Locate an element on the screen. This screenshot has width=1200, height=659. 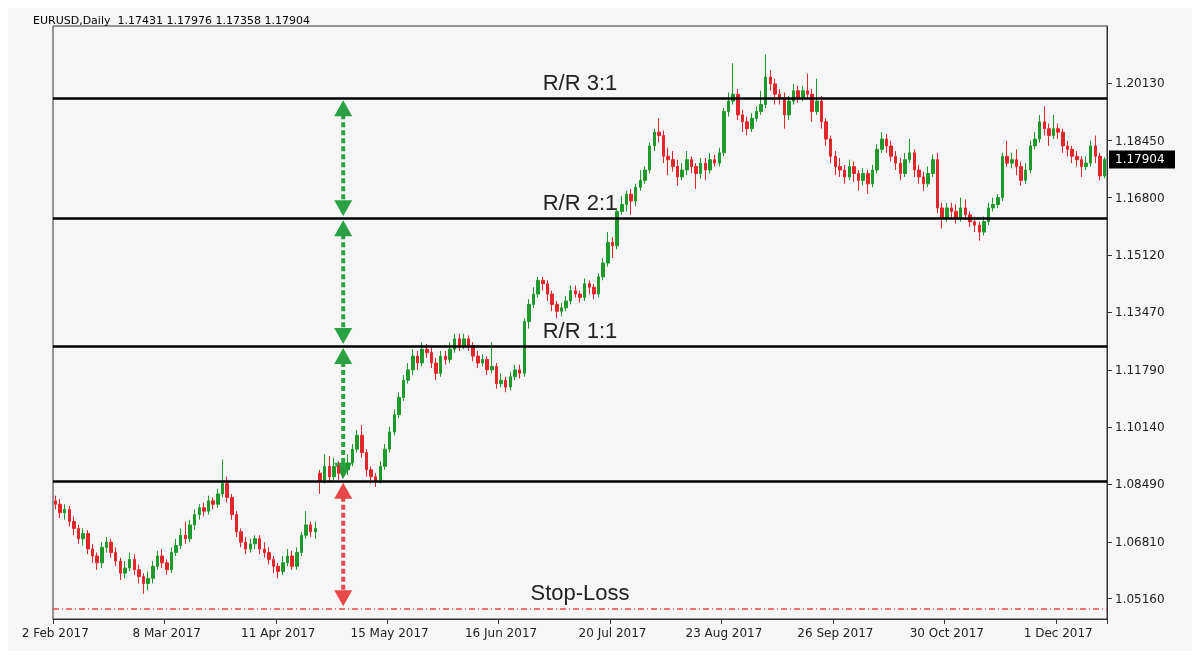
y-tick-label: 1.13470 is located at coordinates (1140, 312).